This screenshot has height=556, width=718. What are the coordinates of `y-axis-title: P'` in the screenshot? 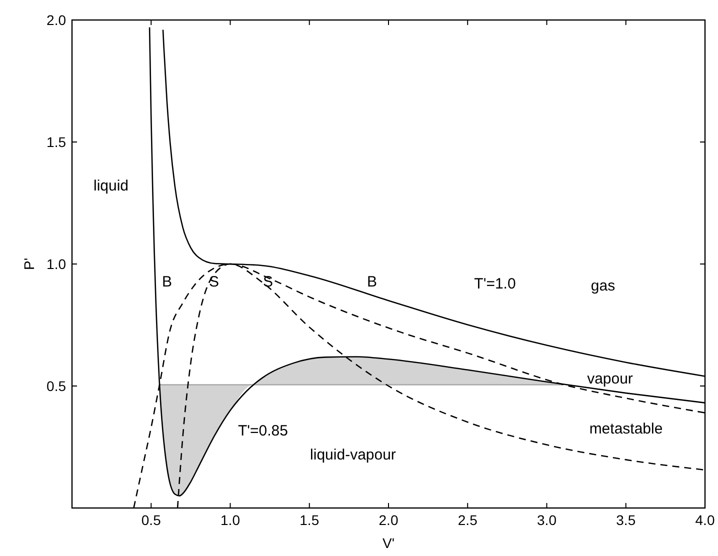 It's located at (29, 264).